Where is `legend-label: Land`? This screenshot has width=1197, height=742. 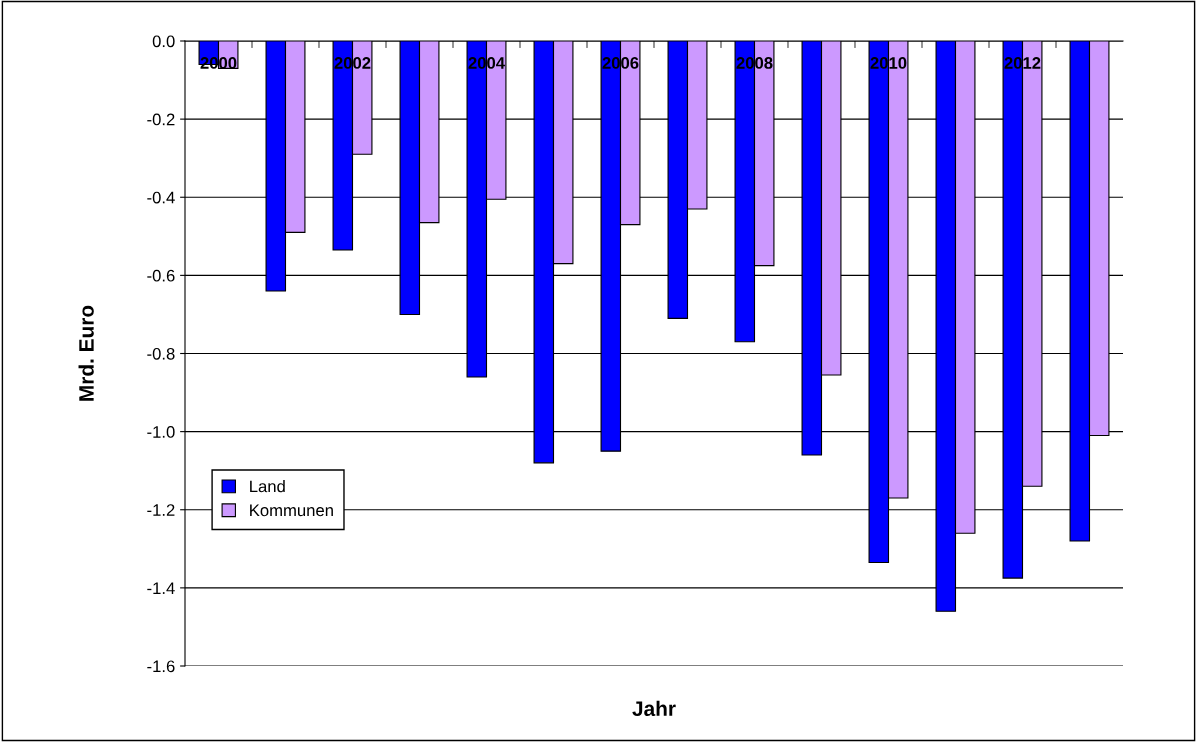 legend-label: Land is located at coordinates (267, 486).